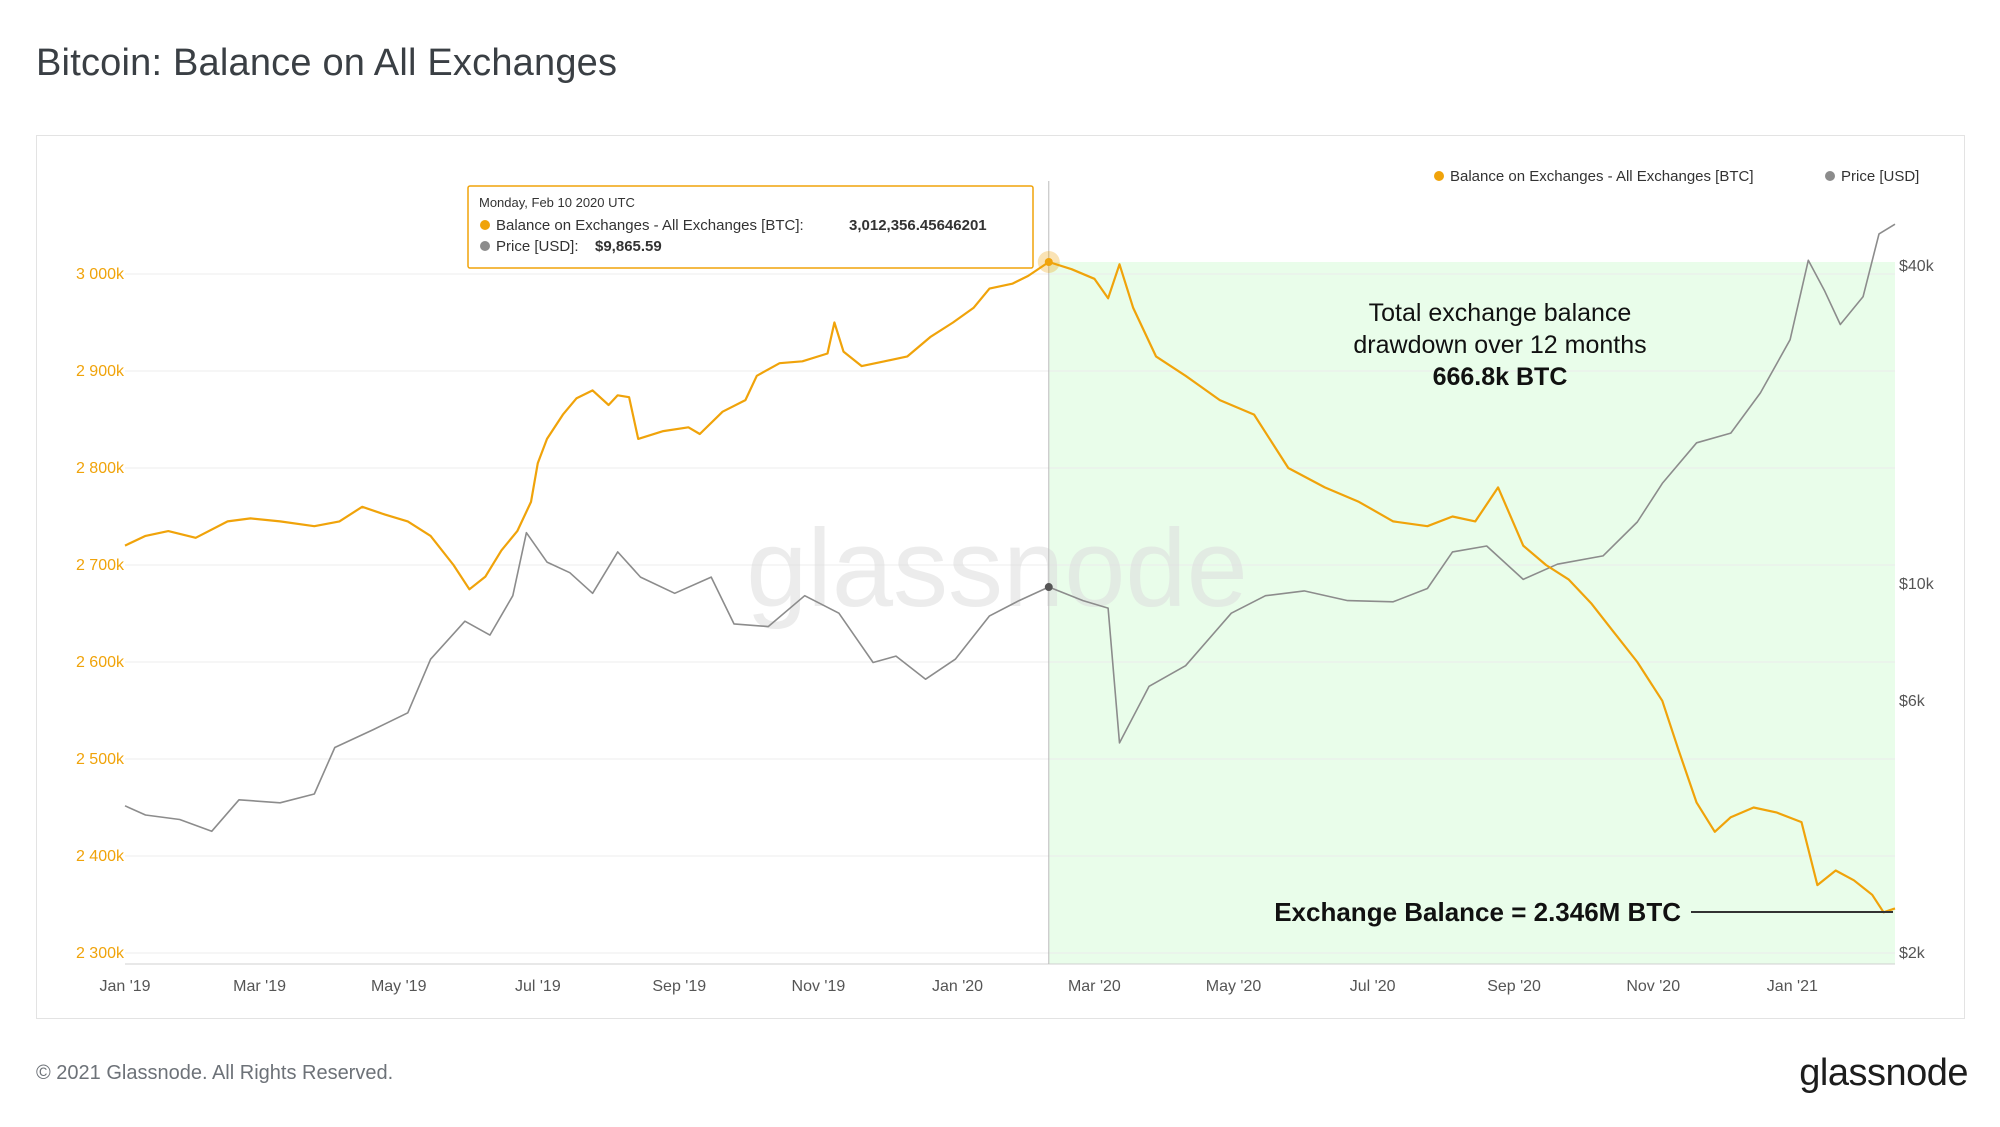  What do you see at coordinates (538, 986) in the screenshot?
I see `x-tick-label: Jul '19` at bounding box center [538, 986].